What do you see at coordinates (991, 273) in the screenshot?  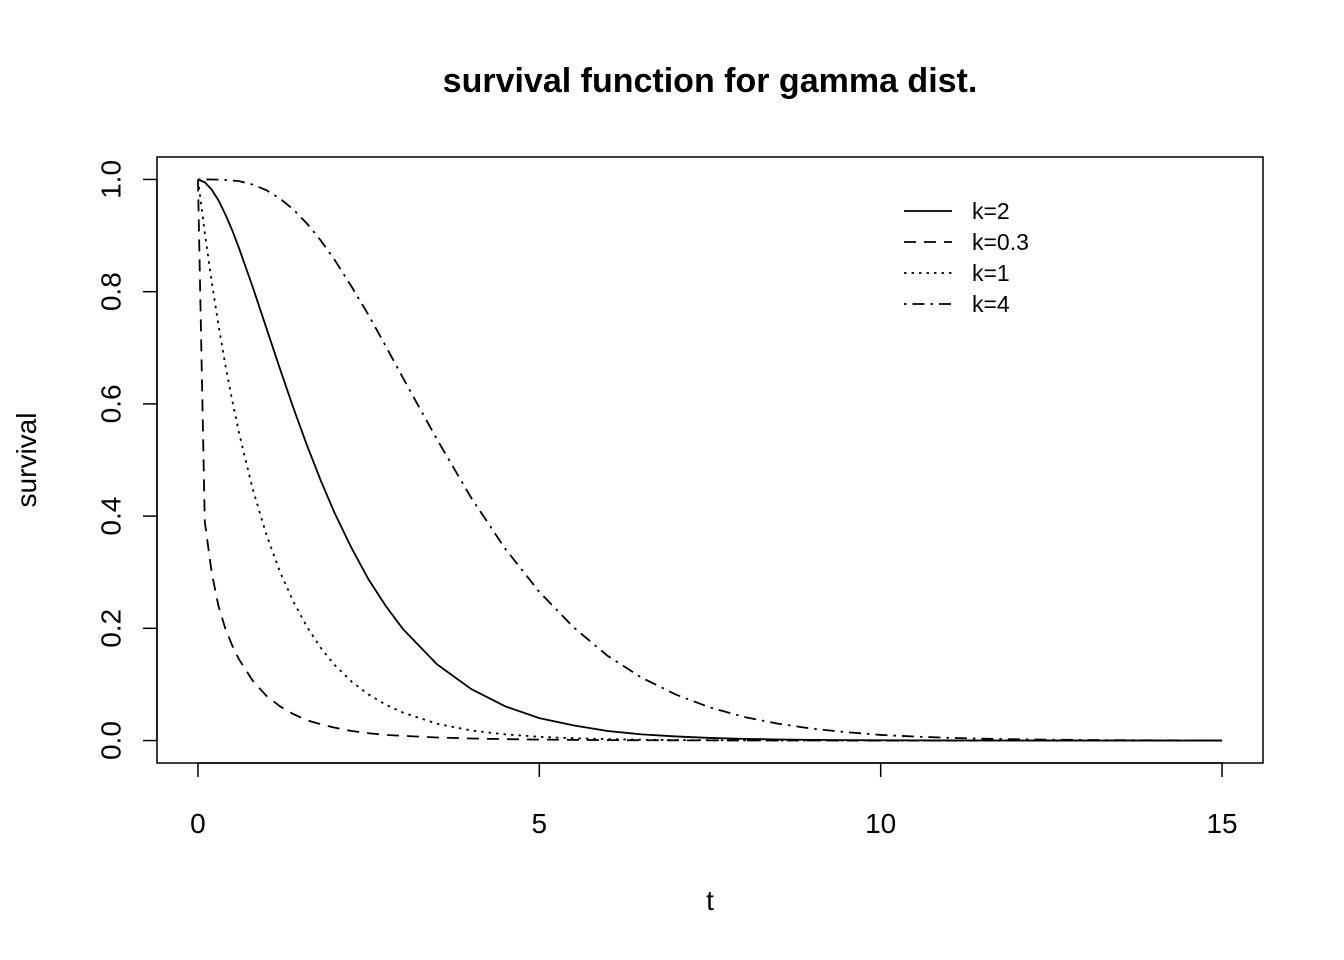 I see `legend-label: k=1` at bounding box center [991, 273].